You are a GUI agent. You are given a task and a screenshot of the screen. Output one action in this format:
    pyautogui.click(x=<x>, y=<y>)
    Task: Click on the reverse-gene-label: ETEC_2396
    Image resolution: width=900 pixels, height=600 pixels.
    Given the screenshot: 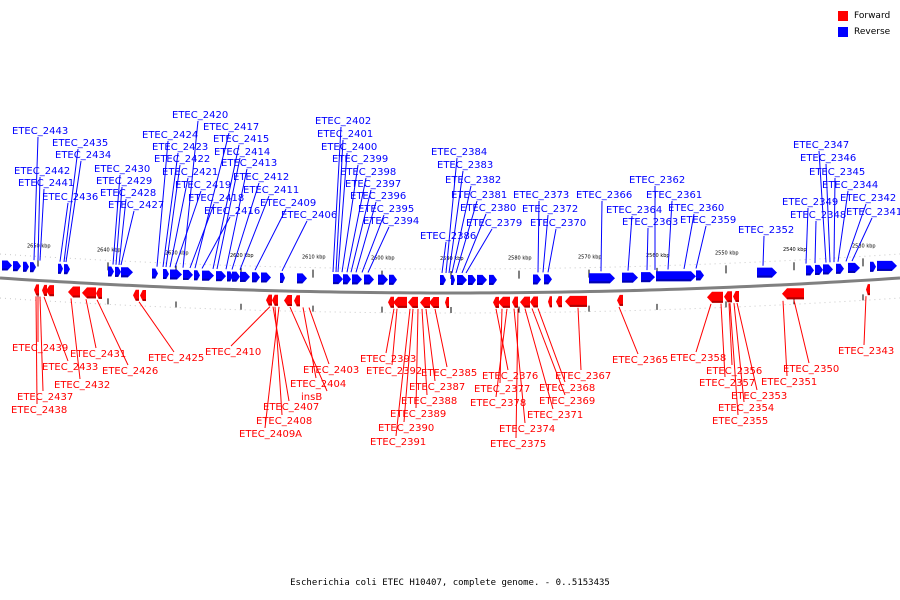 What is the action you would take?
    pyautogui.click(x=378, y=196)
    